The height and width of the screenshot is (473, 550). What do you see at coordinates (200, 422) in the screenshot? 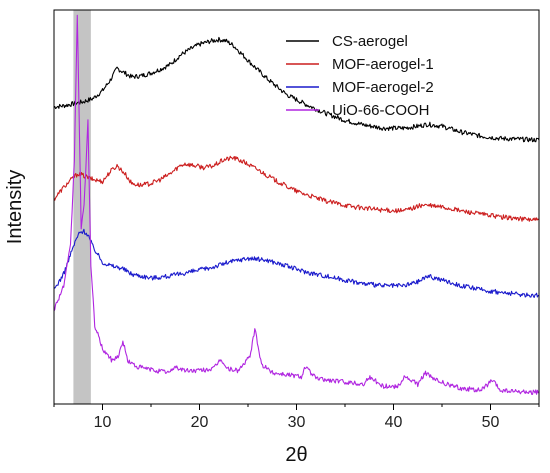
I see `x-tick-label: 20` at bounding box center [200, 422].